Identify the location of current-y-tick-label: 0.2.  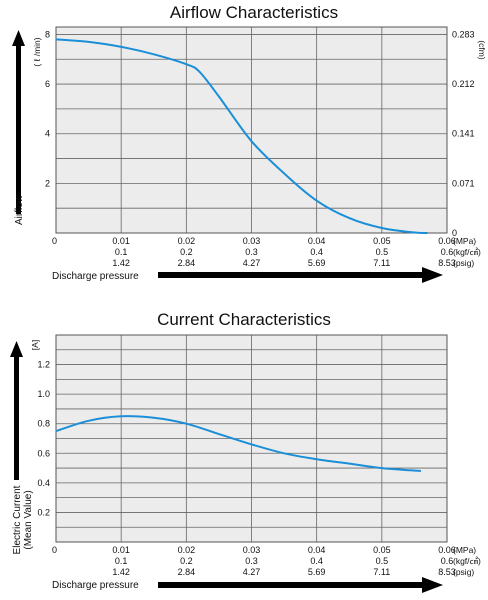
(43, 512).